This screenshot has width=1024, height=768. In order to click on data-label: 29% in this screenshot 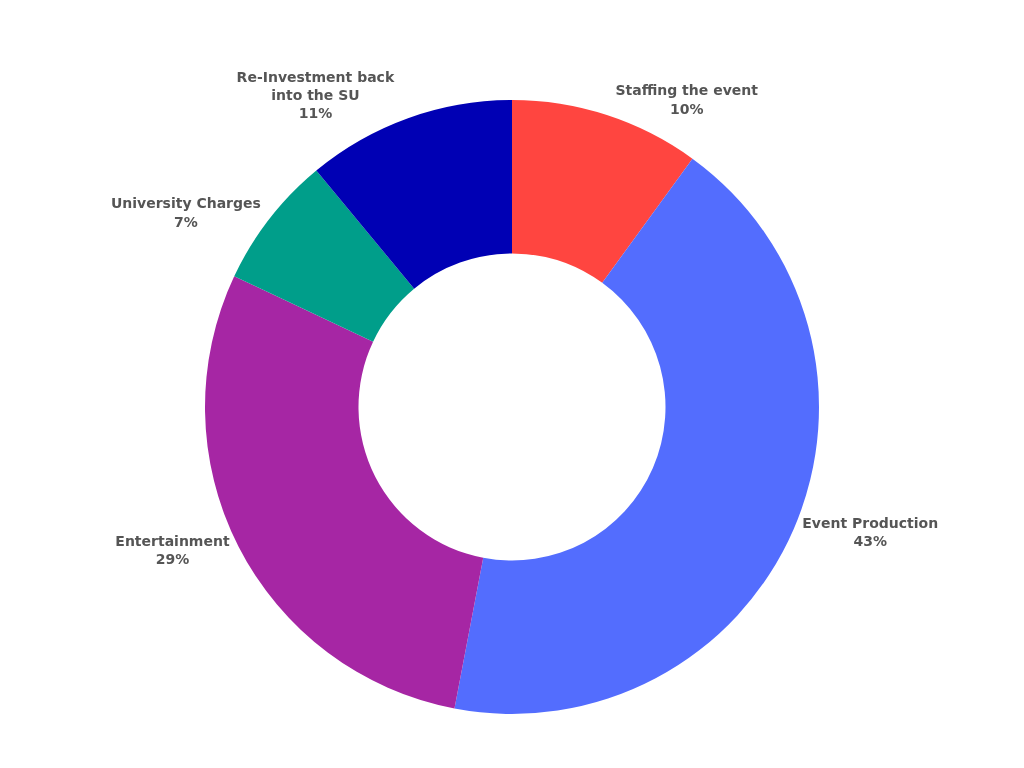, I will do `click(172, 559)`.